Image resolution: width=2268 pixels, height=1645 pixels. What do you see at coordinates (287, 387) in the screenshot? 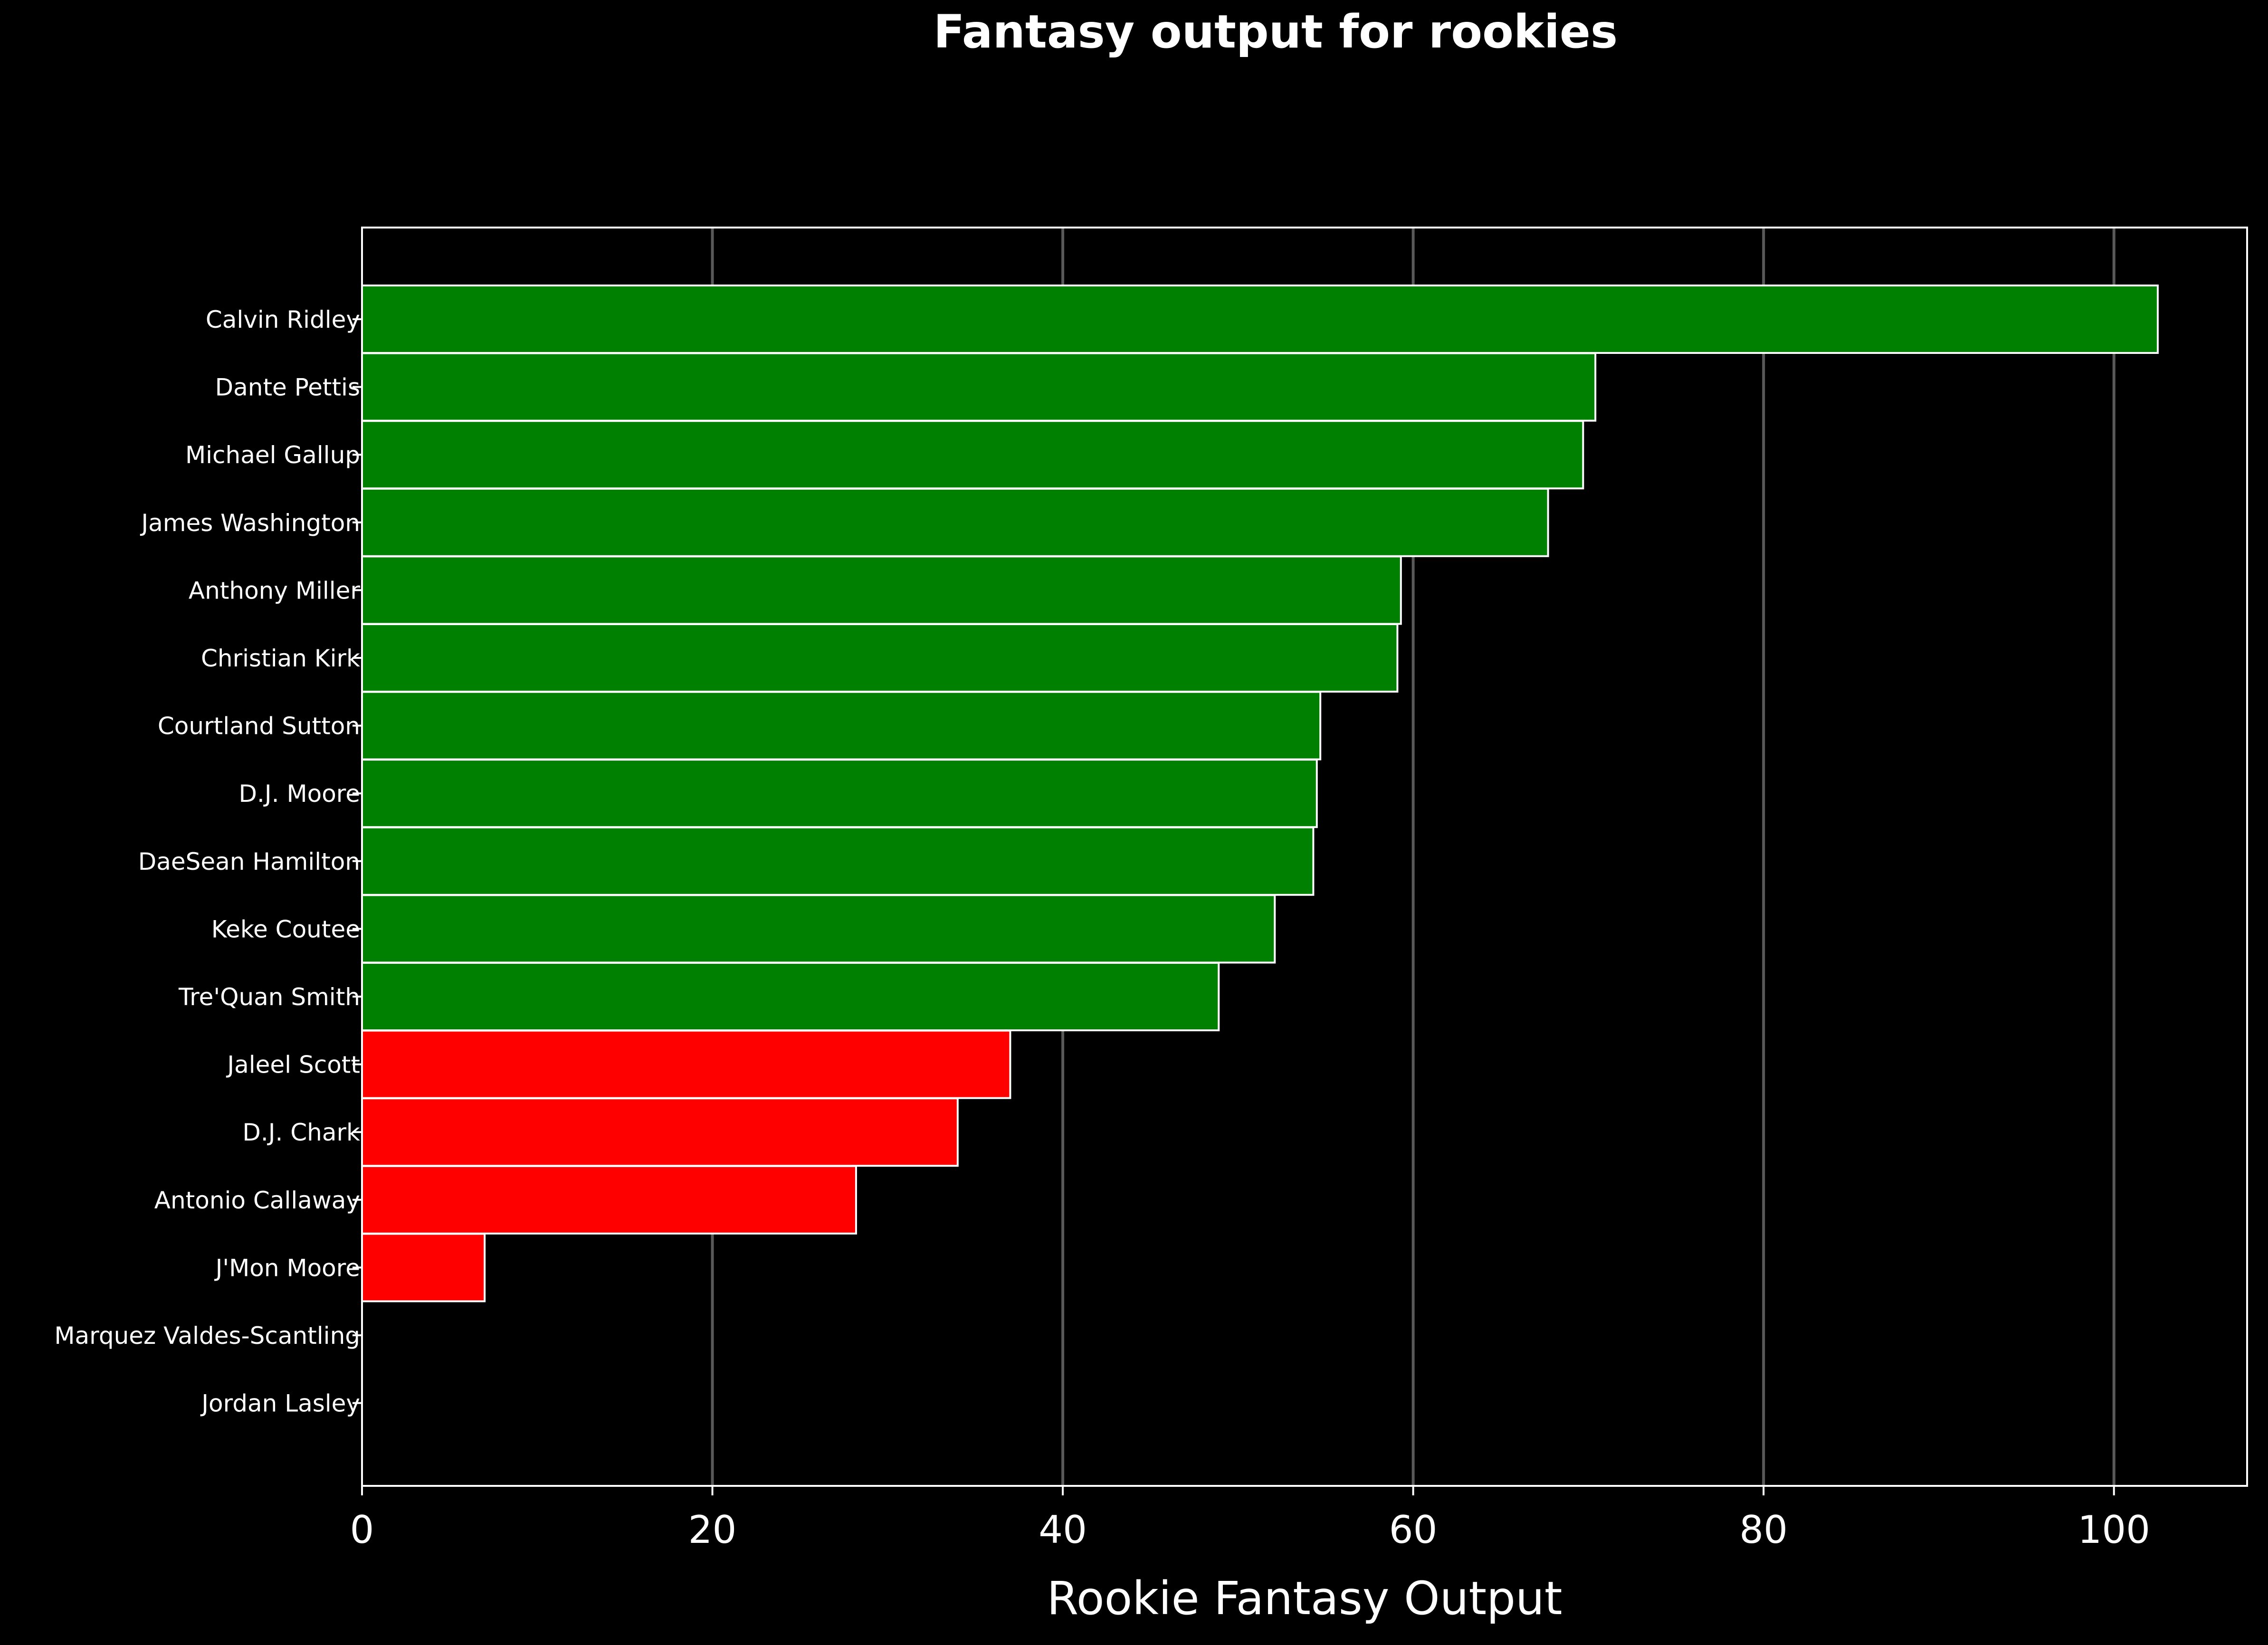
I see `y-tick-label: Dante Pettis` at bounding box center [287, 387].